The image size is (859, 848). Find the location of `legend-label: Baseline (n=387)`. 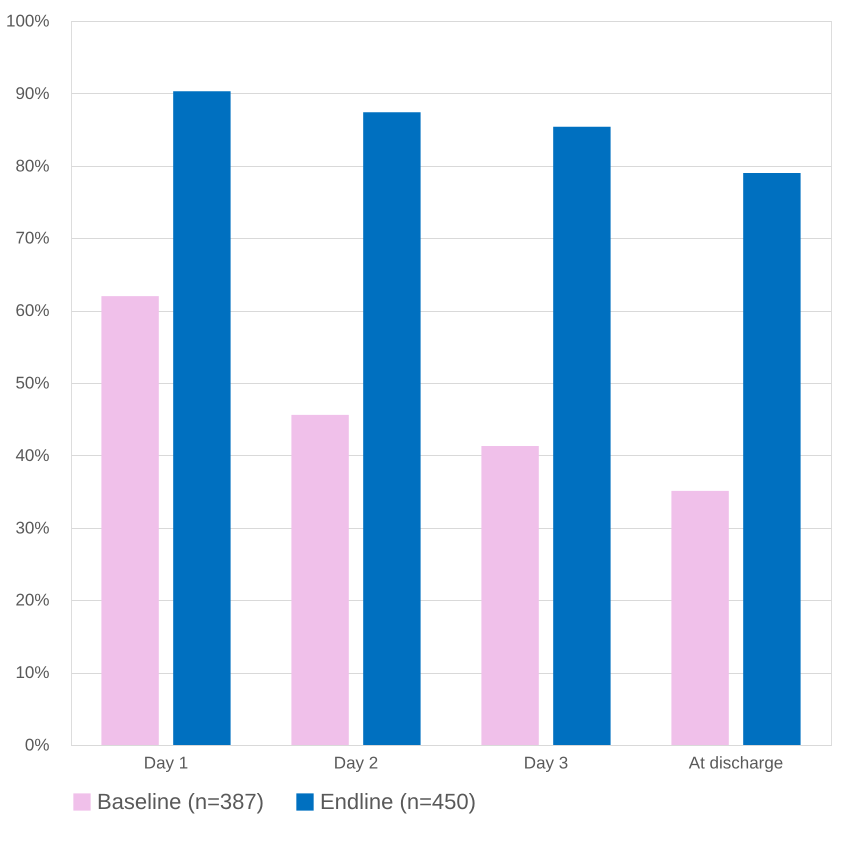

legend-label: Baseline (n=387) is located at coordinates (180, 801).